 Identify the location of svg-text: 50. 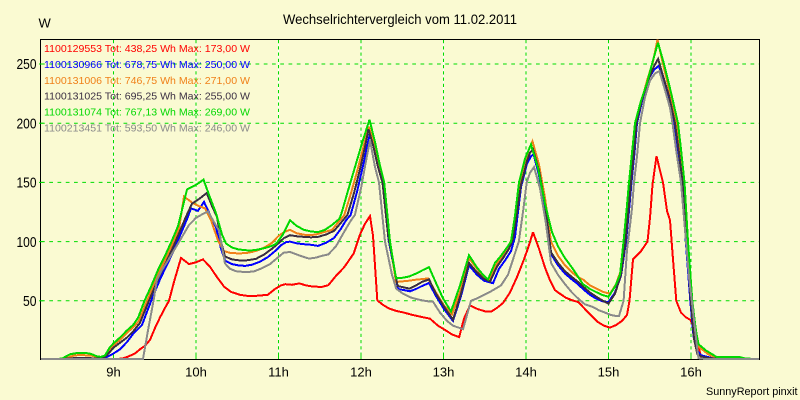
(30, 301).